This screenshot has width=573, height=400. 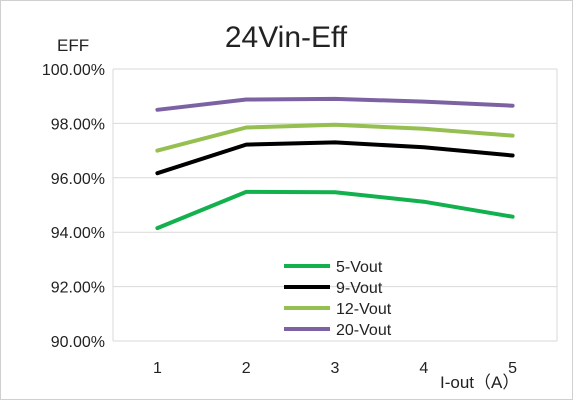 What do you see at coordinates (78, 233) in the screenshot?
I see `y-tick-label: 94.00%` at bounding box center [78, 233].